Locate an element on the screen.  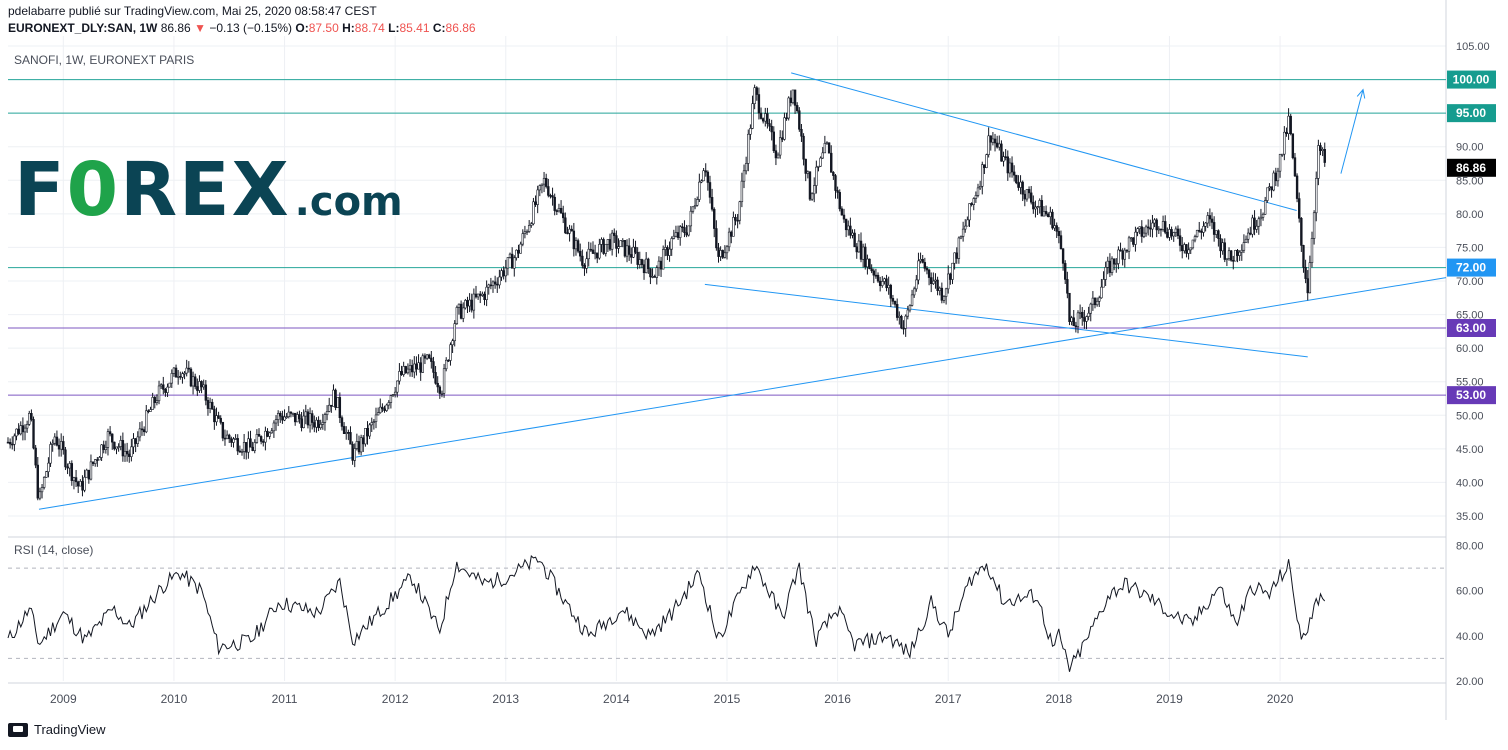
time-tick-label: 2019 is located at coordinates (1169, 699).